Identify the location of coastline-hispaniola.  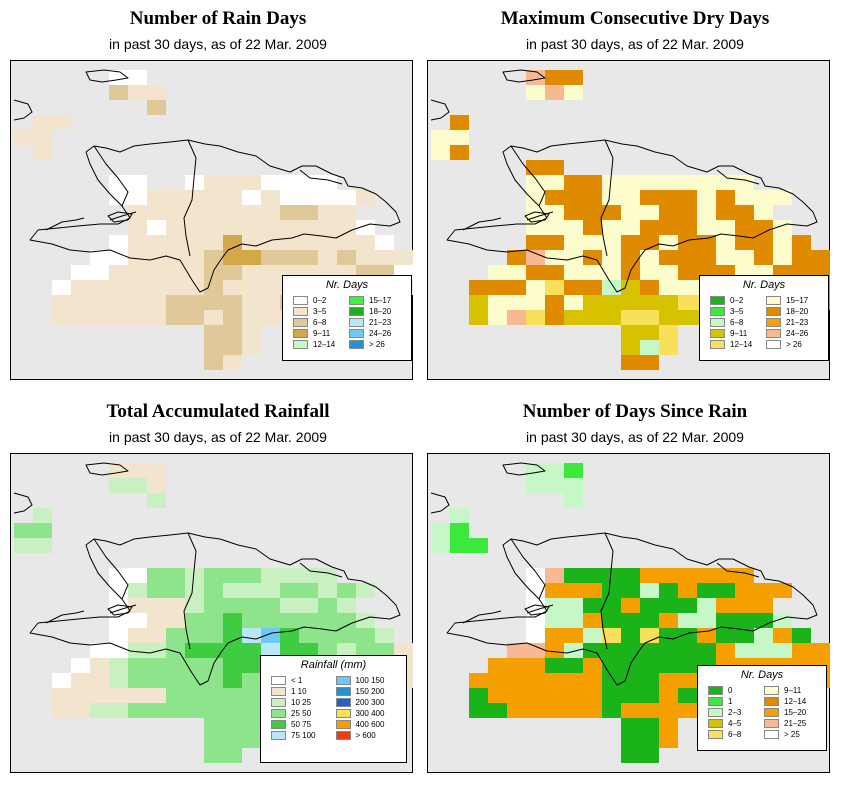
(215, 216).